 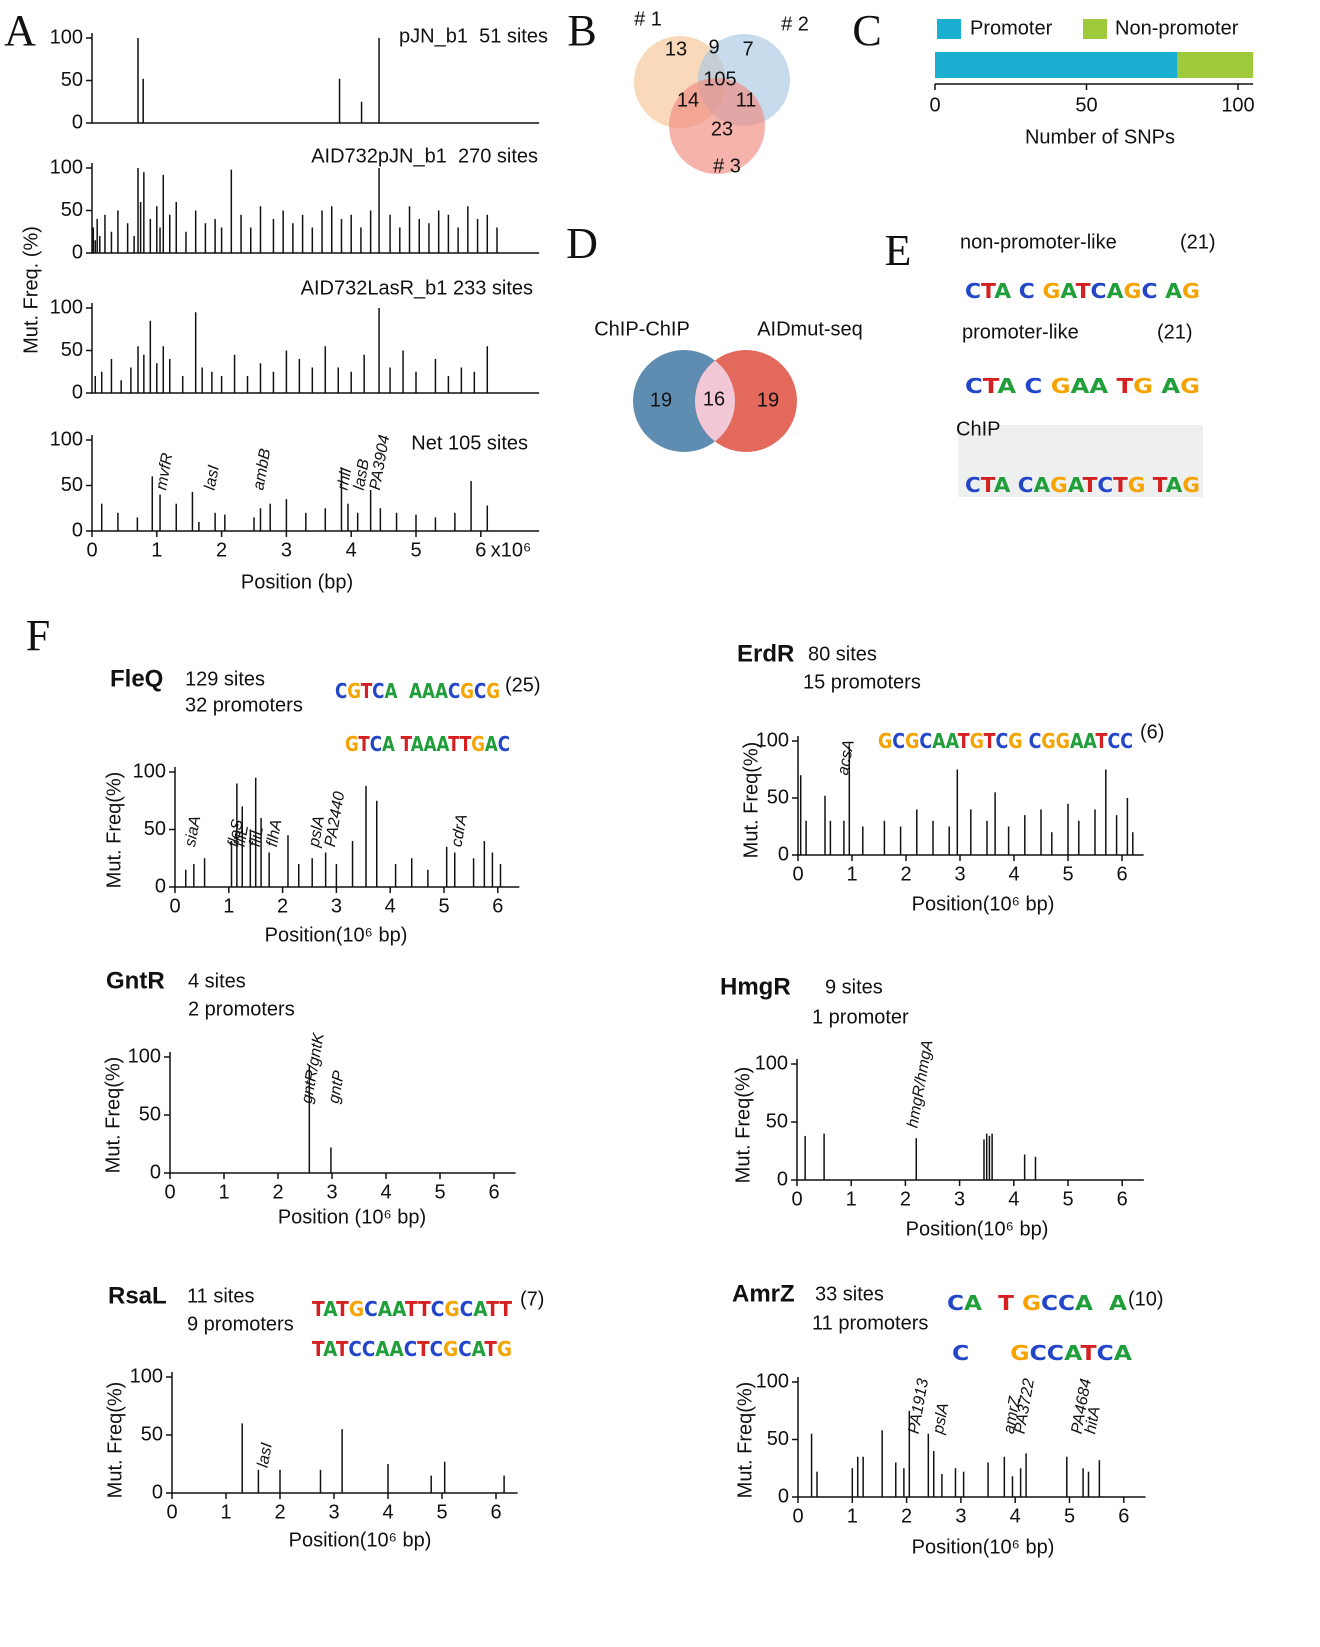 What do you see at coordinates (240, 1324) in the screenshot?
I see `promoter-count: 9 promoters` at bounding box center [240, 1324].